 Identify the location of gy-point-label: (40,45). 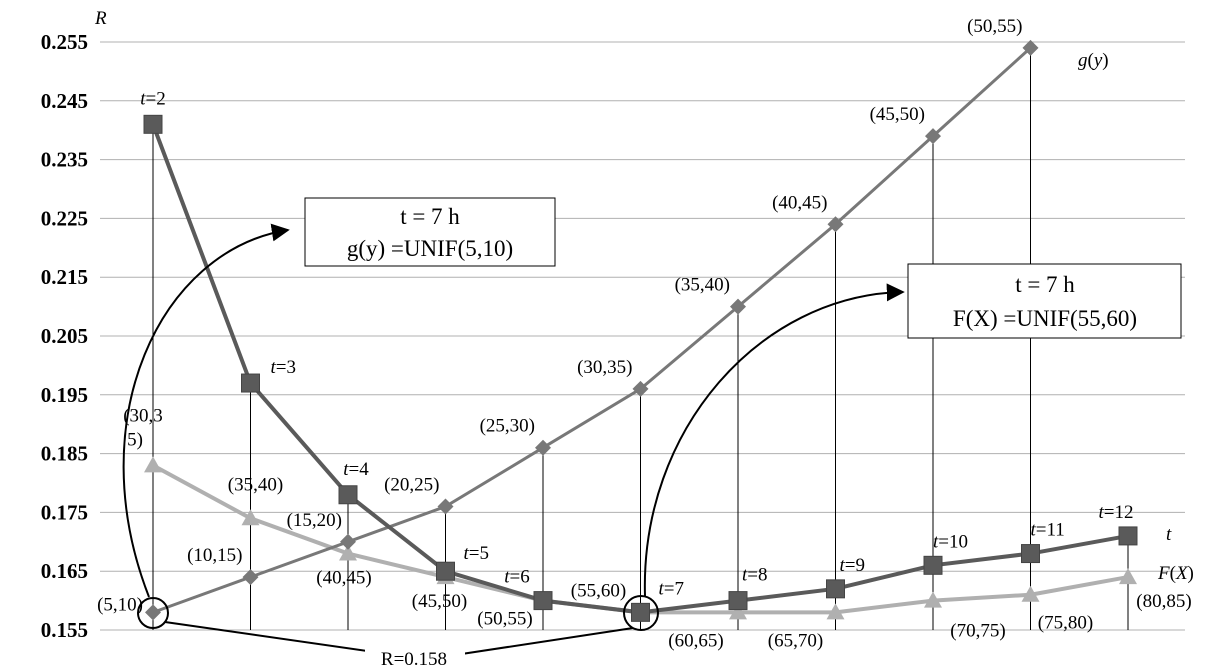
(799, 202).